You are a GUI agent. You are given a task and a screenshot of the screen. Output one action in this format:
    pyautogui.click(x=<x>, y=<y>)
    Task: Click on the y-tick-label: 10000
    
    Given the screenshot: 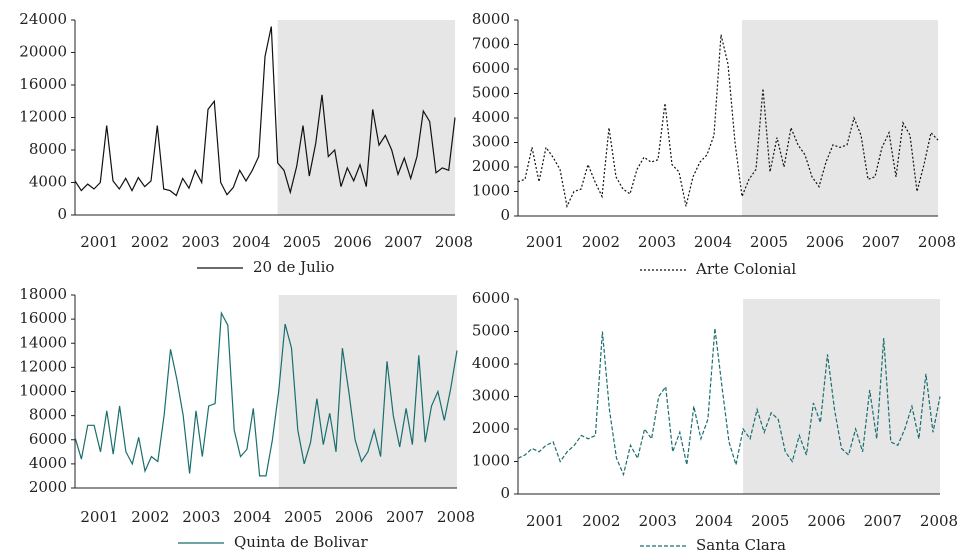 What is the action you would take?
    pyautogui.click(x=43, y=391)
    